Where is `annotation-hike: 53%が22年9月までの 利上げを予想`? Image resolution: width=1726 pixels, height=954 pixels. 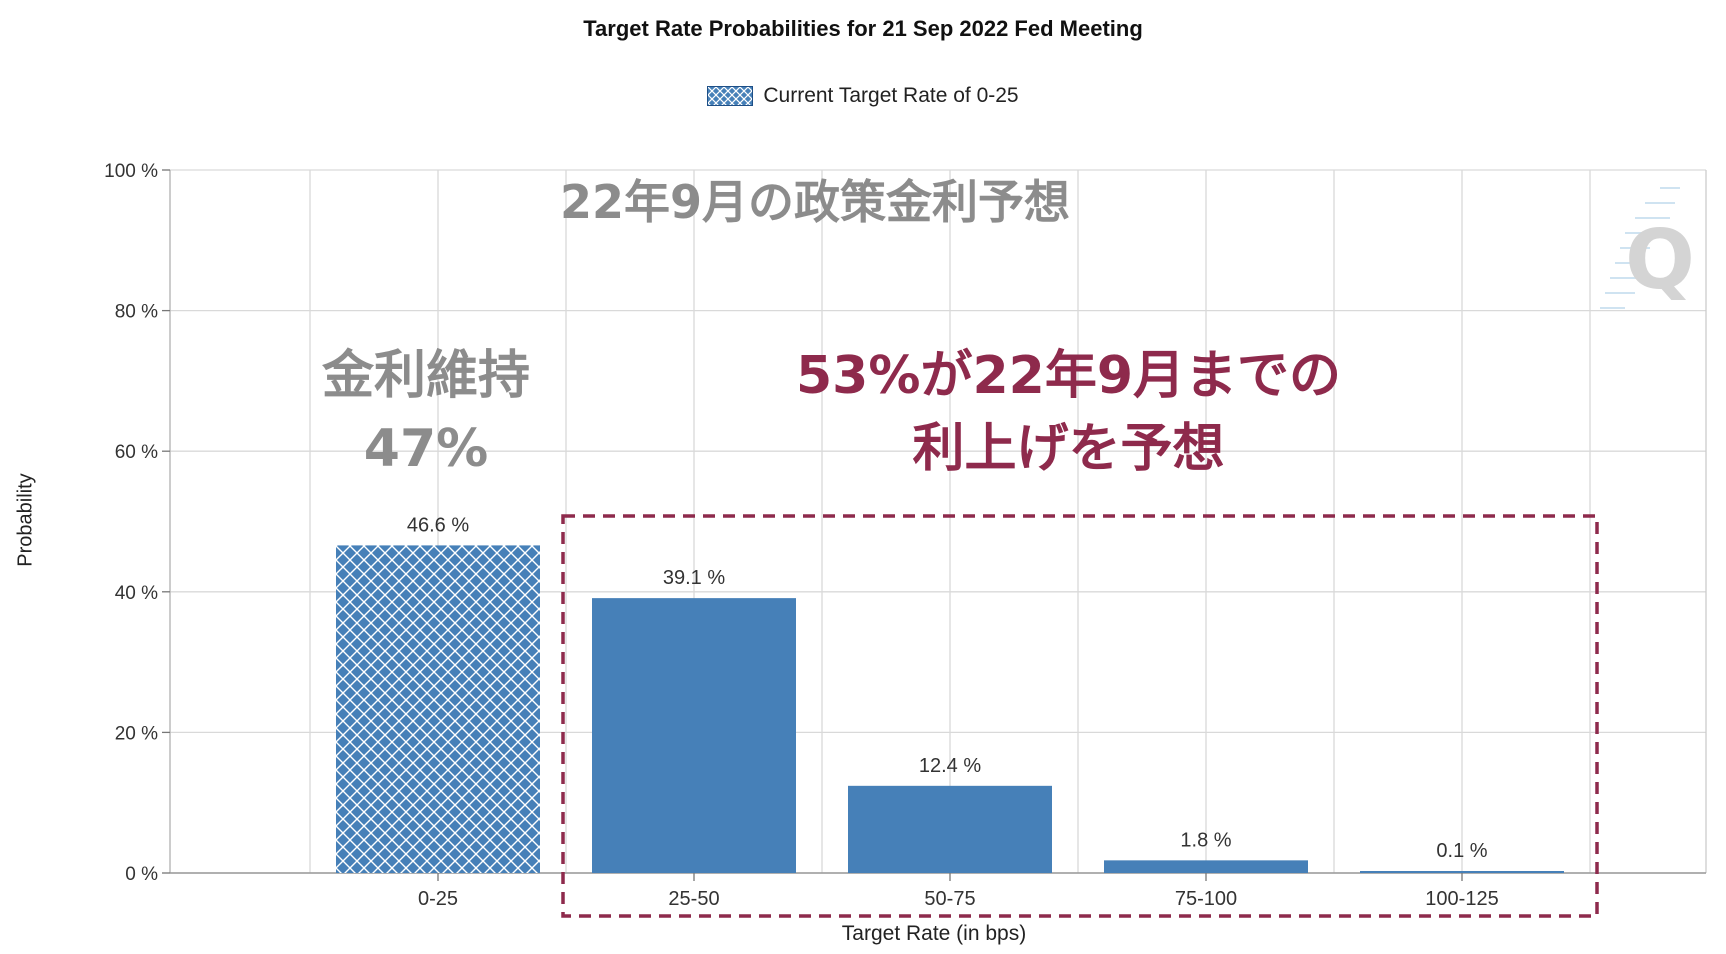 annotation-hike: 53%が22年9月までの 利上げを予想 is located at coordinates (1068, 413).